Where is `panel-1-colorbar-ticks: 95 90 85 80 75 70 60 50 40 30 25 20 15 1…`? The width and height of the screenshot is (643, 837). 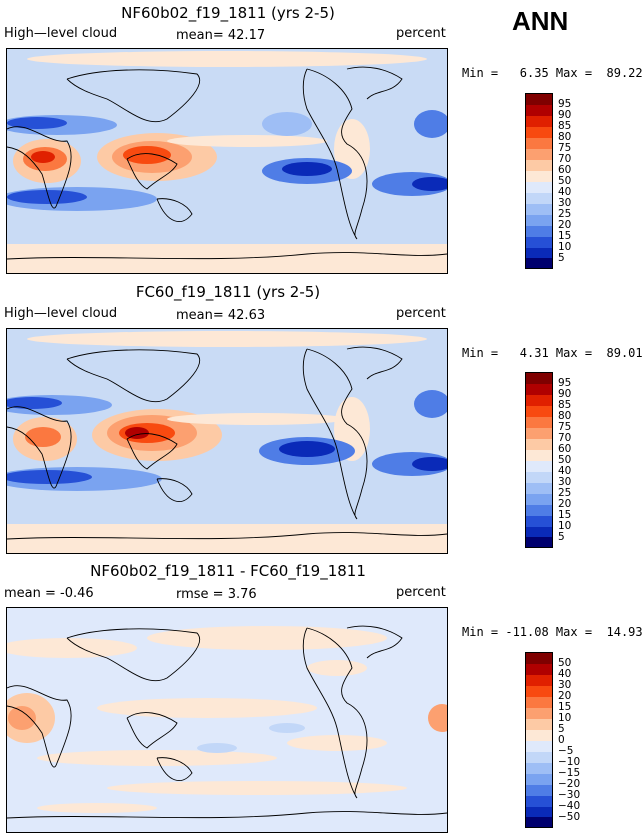 panel-1-colorbar-ticks: 95 90 85 80 75 70 60 50 40 30 25 20 15 1… is located at coordinates (565, 181).